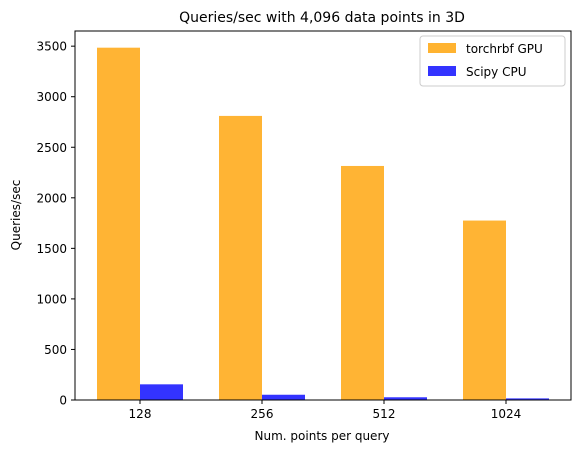  I want to click on y-tick-label: 3000, so click(51, 97).